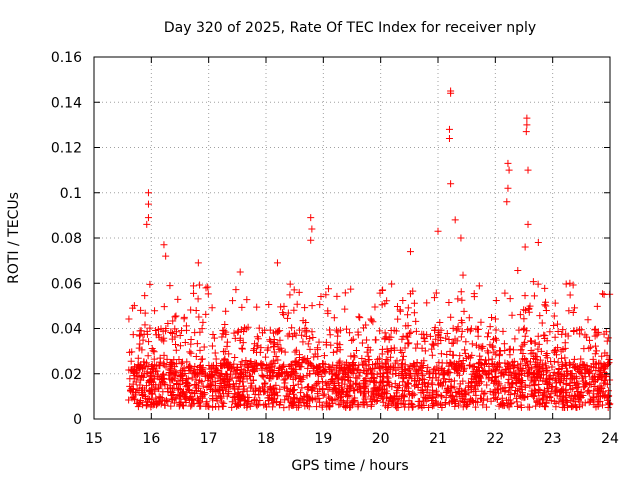 This screenshot has width=640, height=485. I want to click on x-tick-label: 22, so click(495, 439).